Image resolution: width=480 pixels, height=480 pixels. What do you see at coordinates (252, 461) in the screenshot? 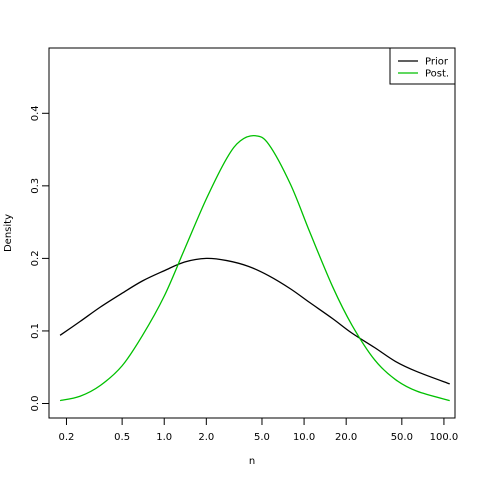
I see `x-axis-title: n` at bounding box center [252, 461].